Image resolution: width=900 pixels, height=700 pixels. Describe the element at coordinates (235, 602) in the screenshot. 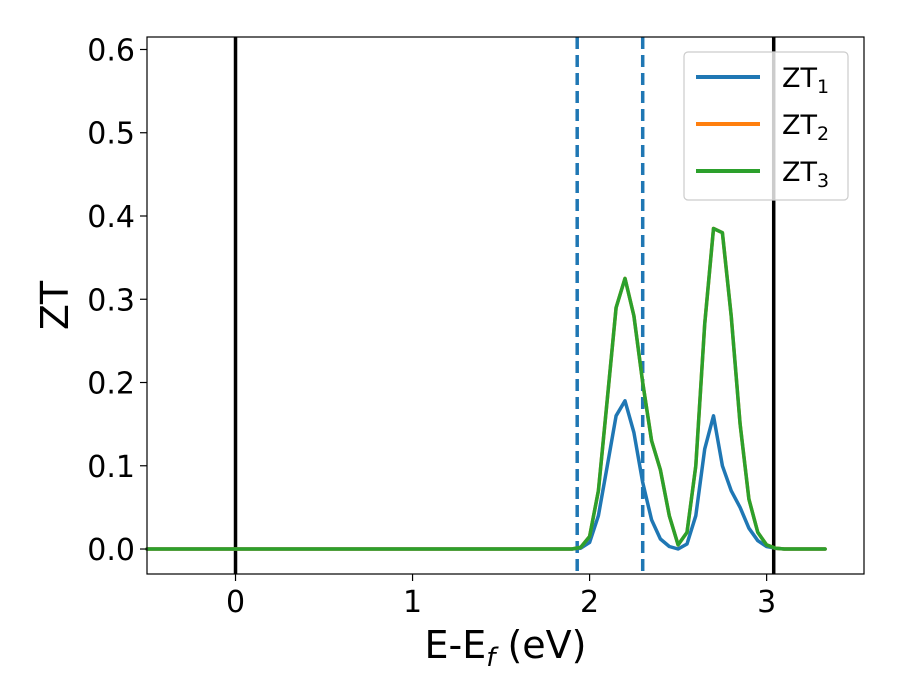

I see `x-tick-label-0: 0` at that location.